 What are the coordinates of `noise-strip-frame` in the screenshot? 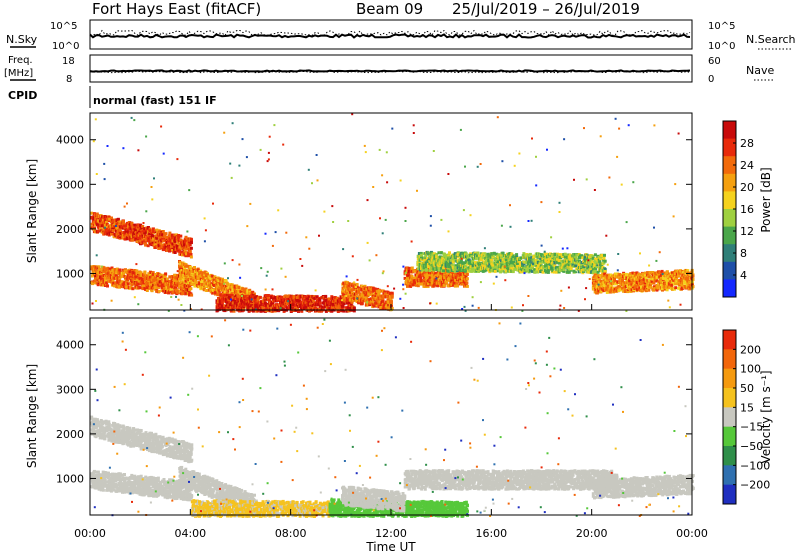 It's located at (391, 34).